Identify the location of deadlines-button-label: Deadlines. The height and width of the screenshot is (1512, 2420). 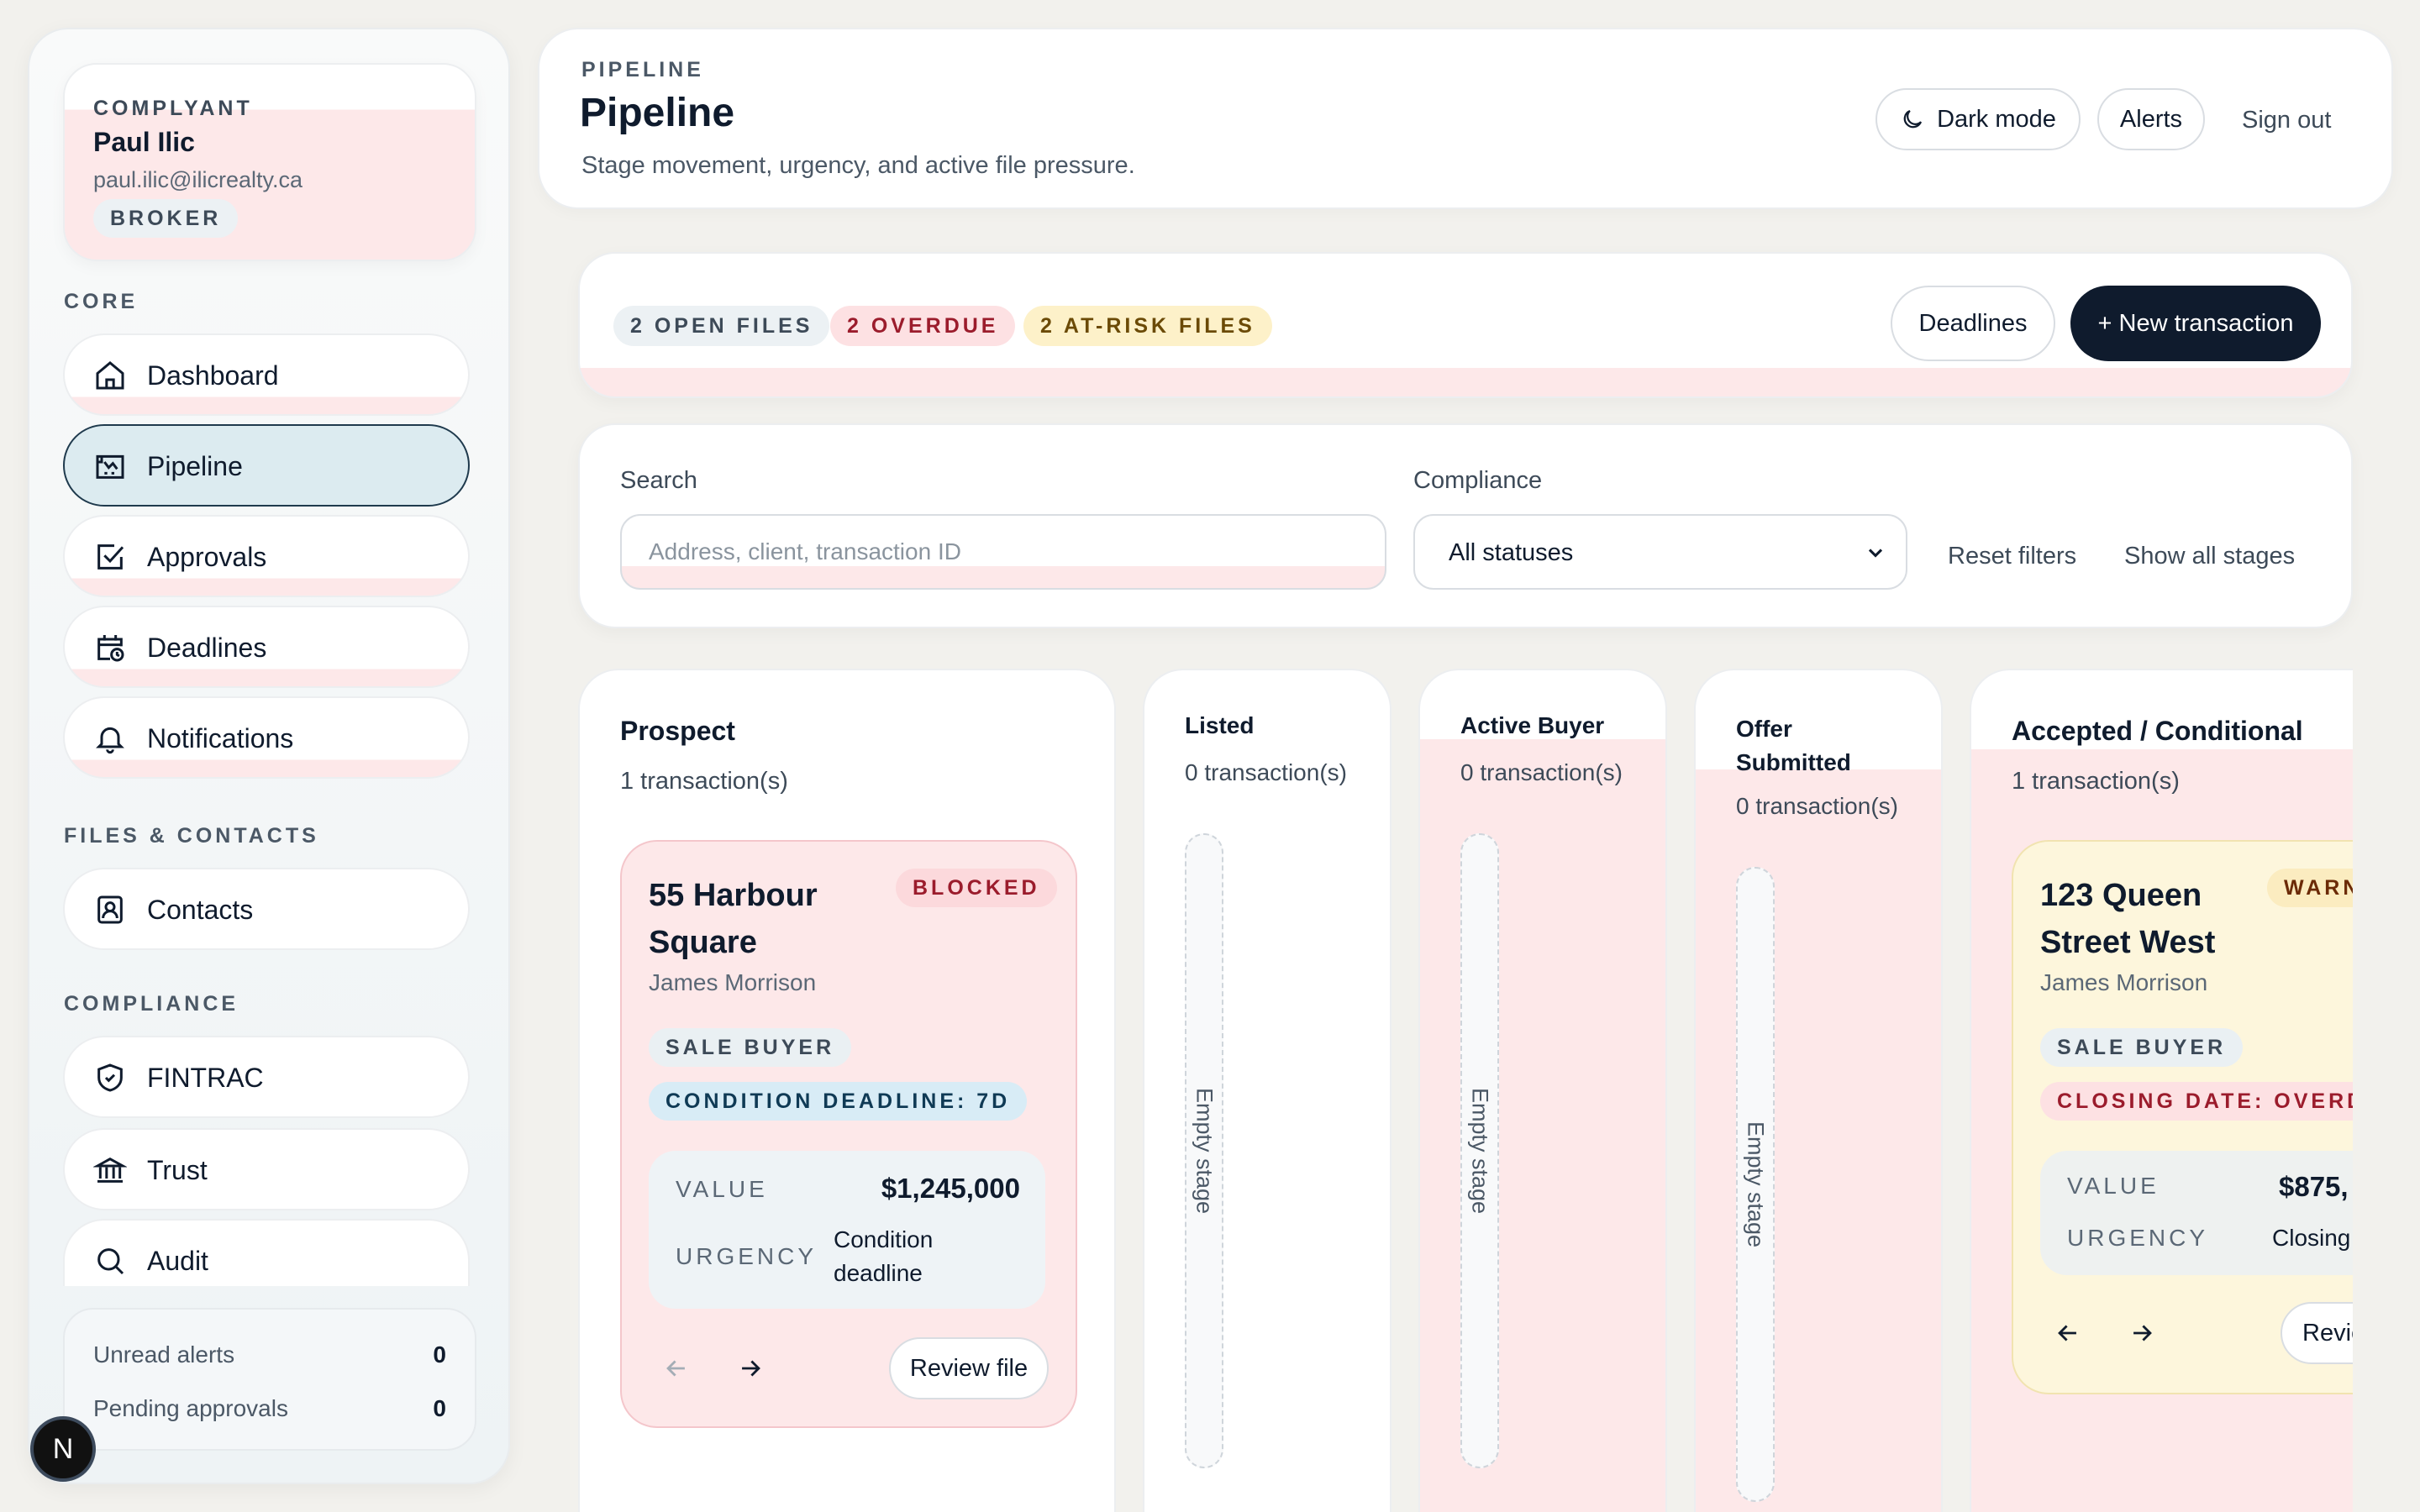
(1973, 323).